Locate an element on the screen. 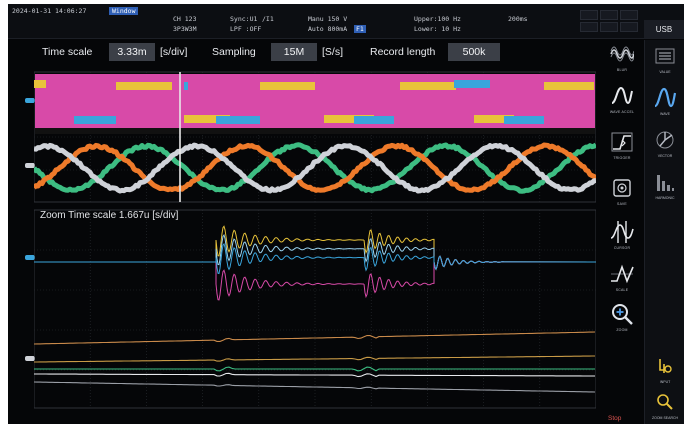 The height and width of the screenshot is (428, 692). scale-button: Scale is located at coordinates (622, 282).